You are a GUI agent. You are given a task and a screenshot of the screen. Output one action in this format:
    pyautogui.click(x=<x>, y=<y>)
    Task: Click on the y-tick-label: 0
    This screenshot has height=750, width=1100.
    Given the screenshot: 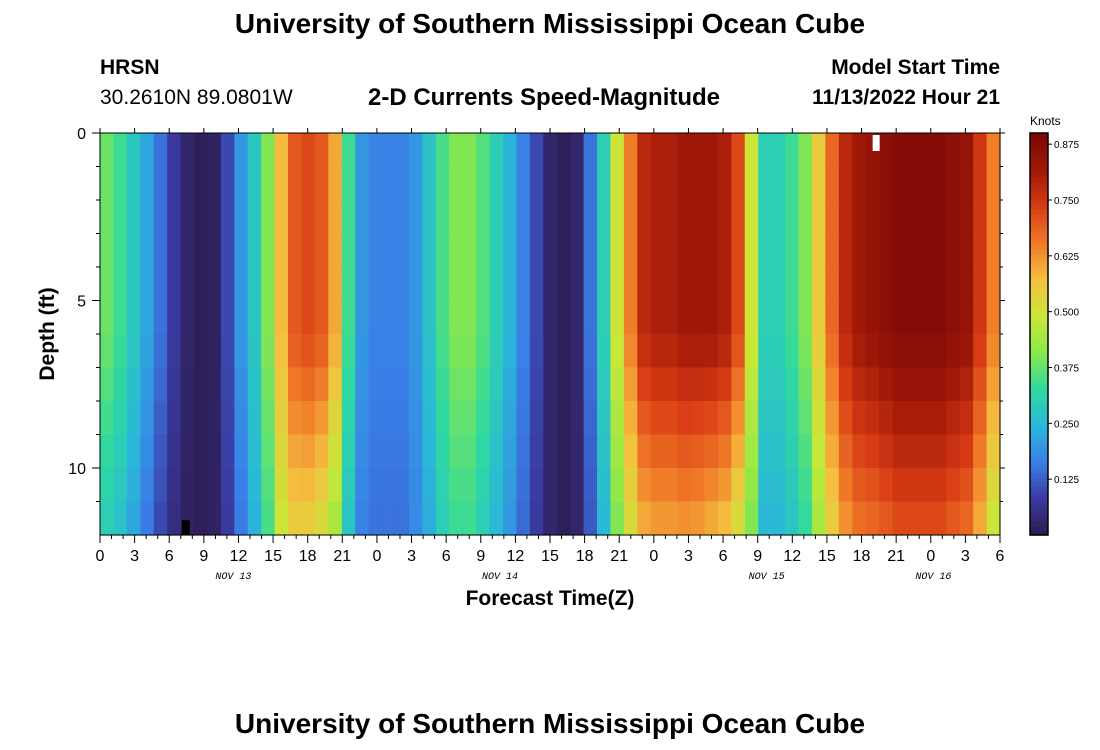 What is the action you would take?
    pyautogui.click(x=81, y=134)
    